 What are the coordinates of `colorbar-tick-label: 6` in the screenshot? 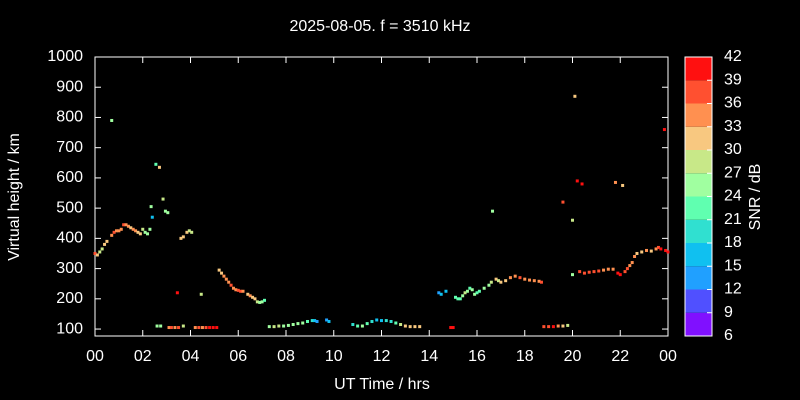 It's located at (728, 335).